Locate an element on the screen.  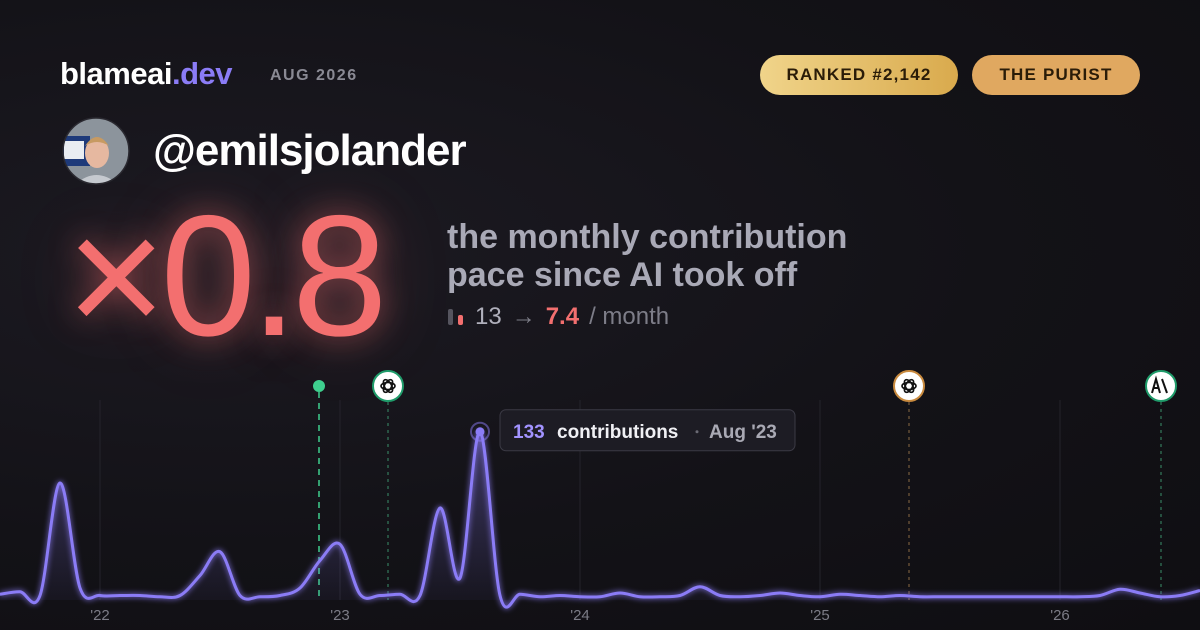
multiplier: ×0.8 is located at coordinates (227, 276).